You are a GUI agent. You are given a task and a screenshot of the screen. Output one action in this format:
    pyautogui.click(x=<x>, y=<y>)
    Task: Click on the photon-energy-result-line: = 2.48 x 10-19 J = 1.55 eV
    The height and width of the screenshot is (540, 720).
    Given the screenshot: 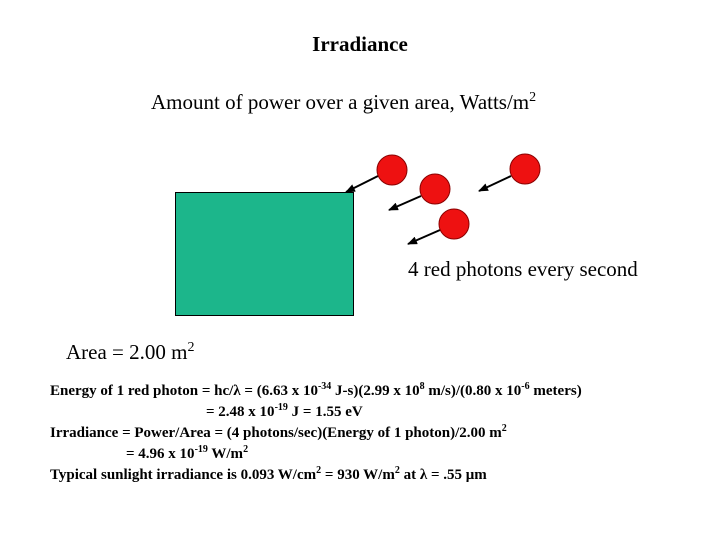 What is the action you would take?
    pyautogui.click(x=316, y=412)
    